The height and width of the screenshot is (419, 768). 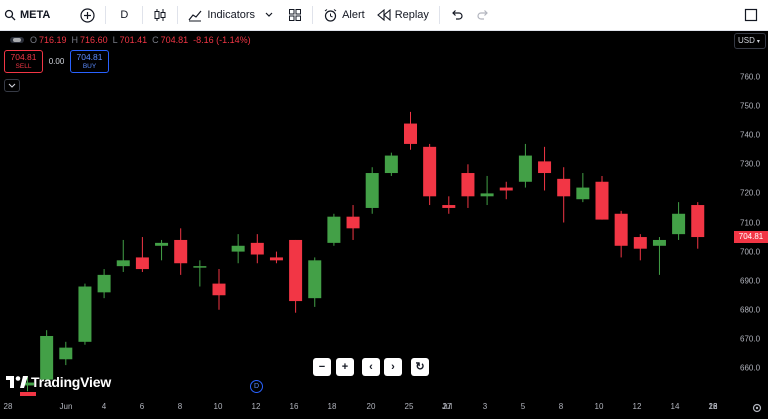 I want to click on chart-type-button, so click(x=160, y=15).